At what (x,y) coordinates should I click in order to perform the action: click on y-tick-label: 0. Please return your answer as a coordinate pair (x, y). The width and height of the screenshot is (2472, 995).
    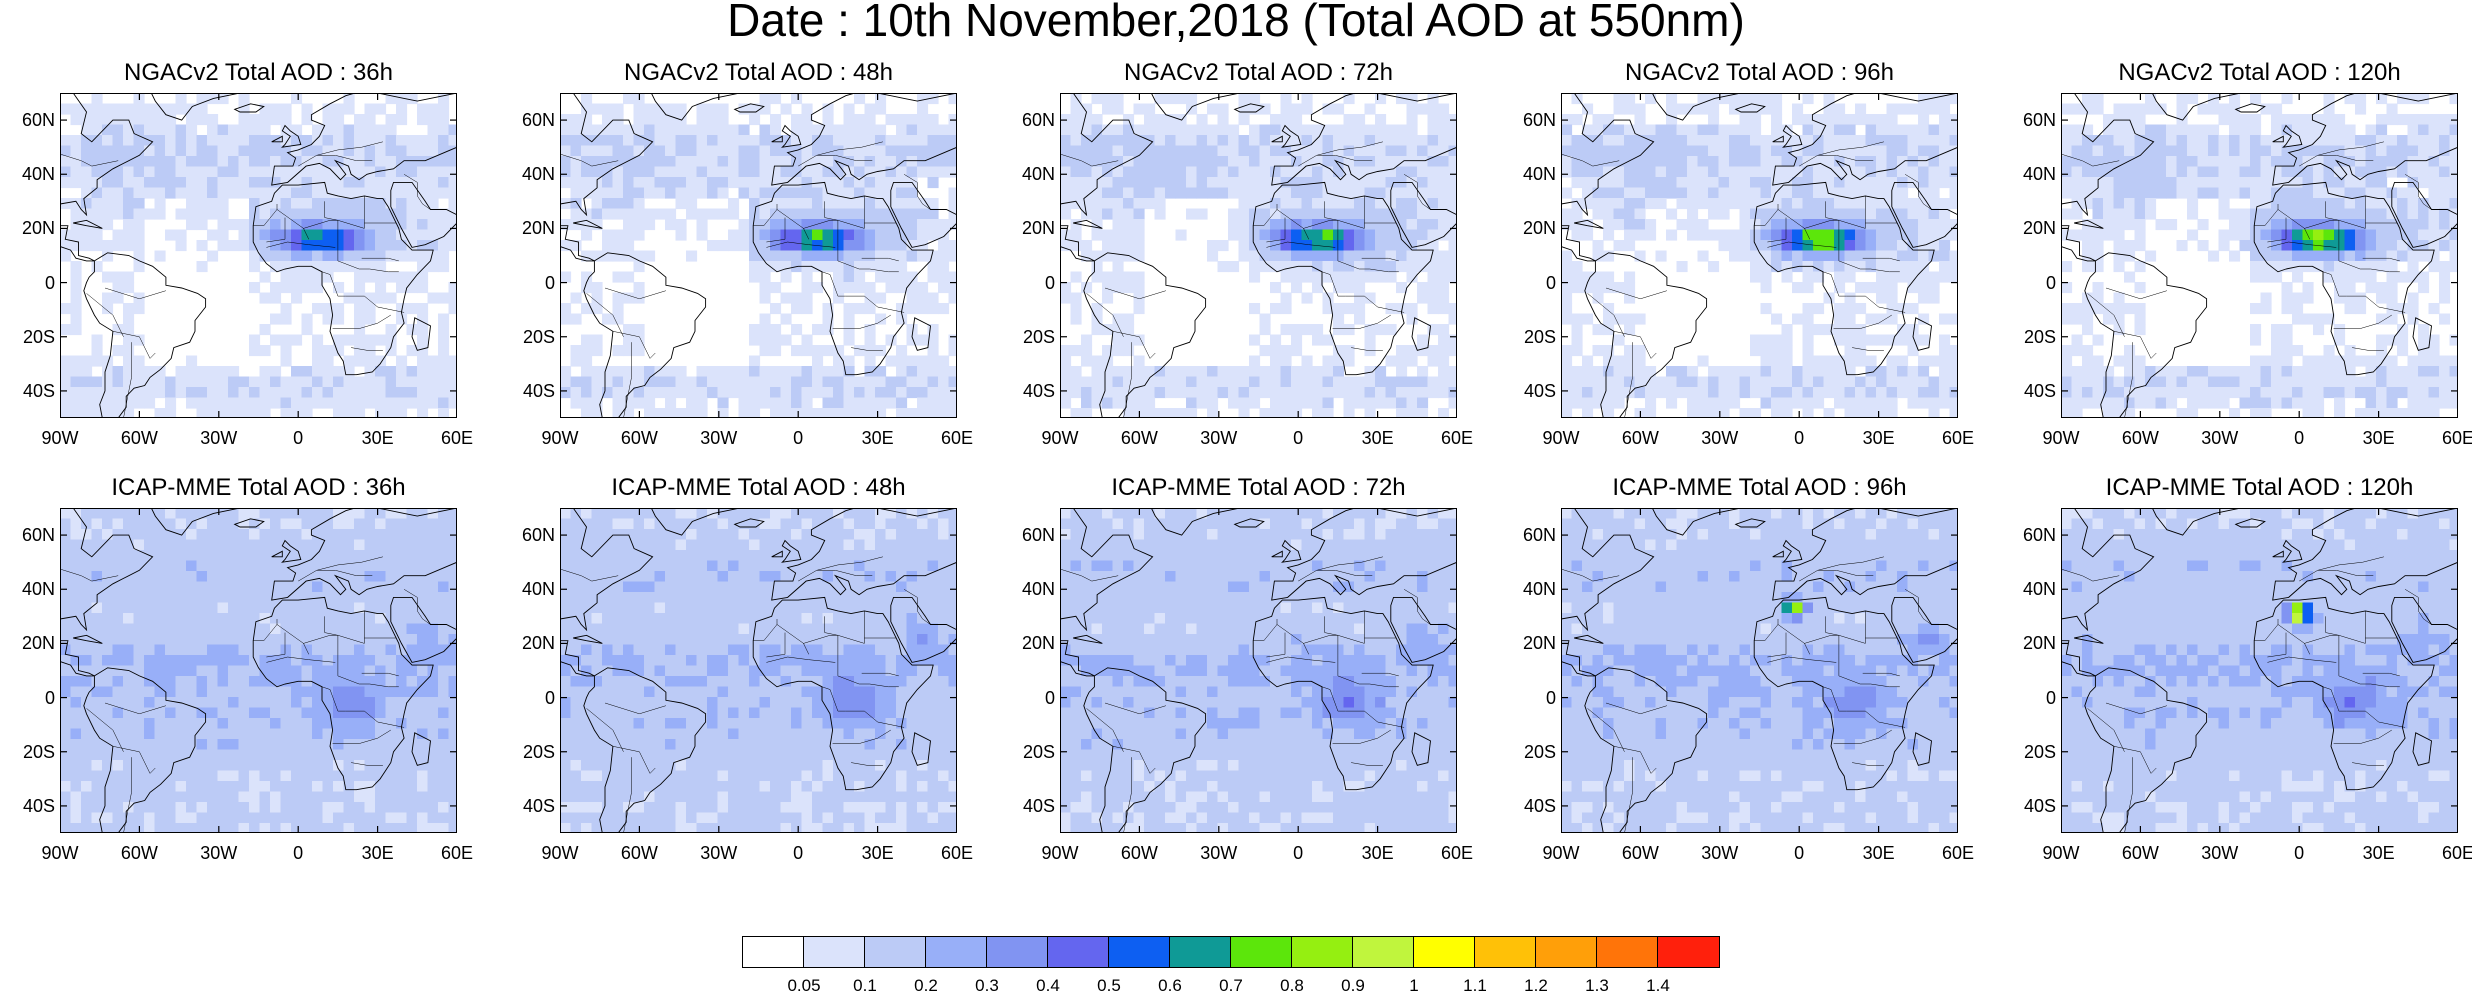
    Looking at the image, I should click on (1551, 283).